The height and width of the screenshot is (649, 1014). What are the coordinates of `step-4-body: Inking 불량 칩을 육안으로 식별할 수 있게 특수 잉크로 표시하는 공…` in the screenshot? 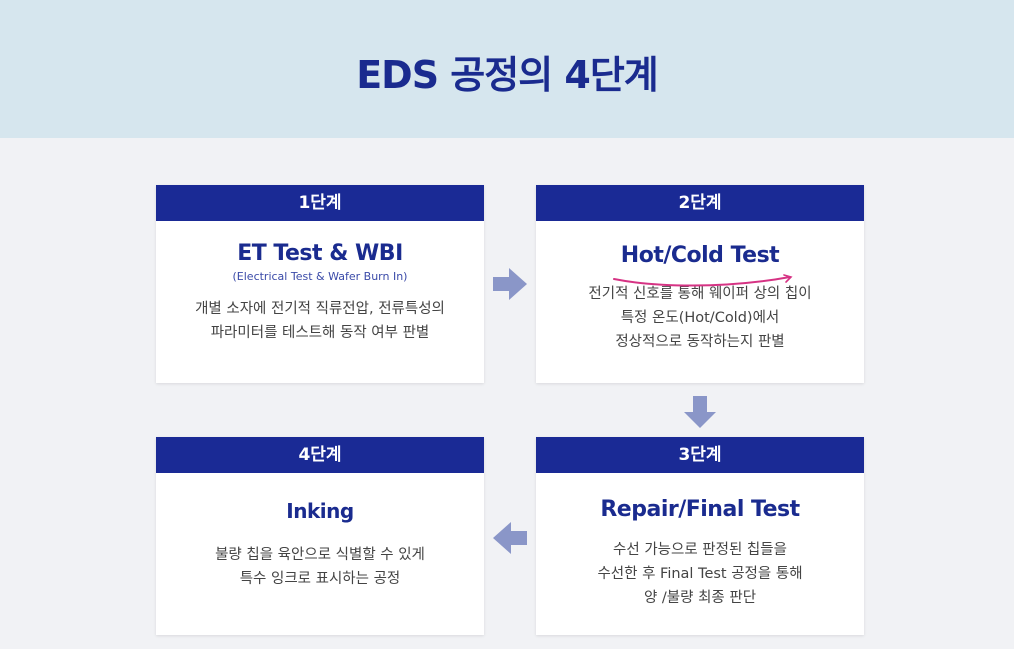 It's located at (320, 532).